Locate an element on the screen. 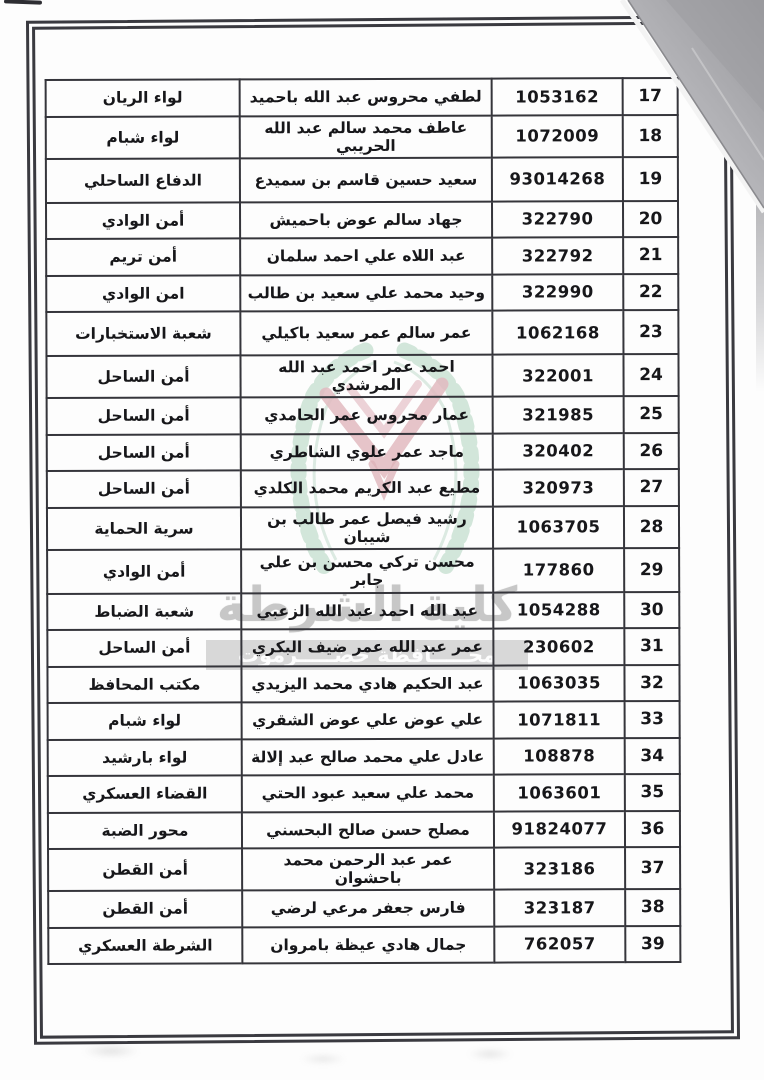 This screenshot has height=1080, width=764. row-number-cell: 21 is located at coordinates (651, 255).